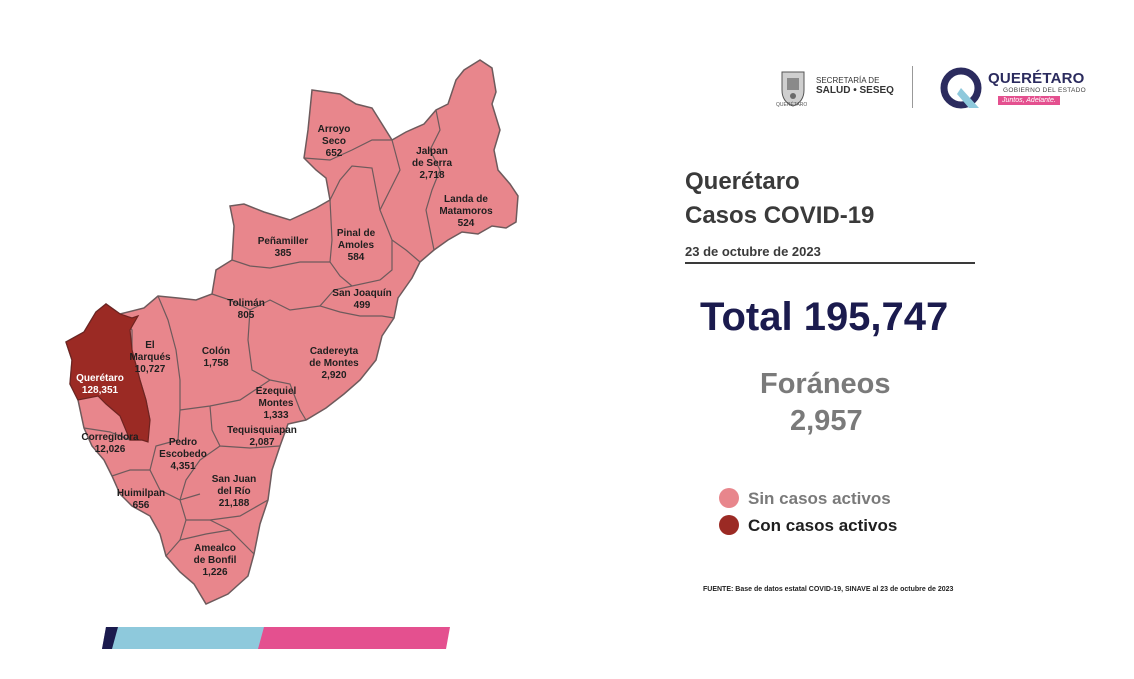 The width and height of the screenshot is (1134, 679). I want to click on municipality-name: Matamoros, so click(466, 211).